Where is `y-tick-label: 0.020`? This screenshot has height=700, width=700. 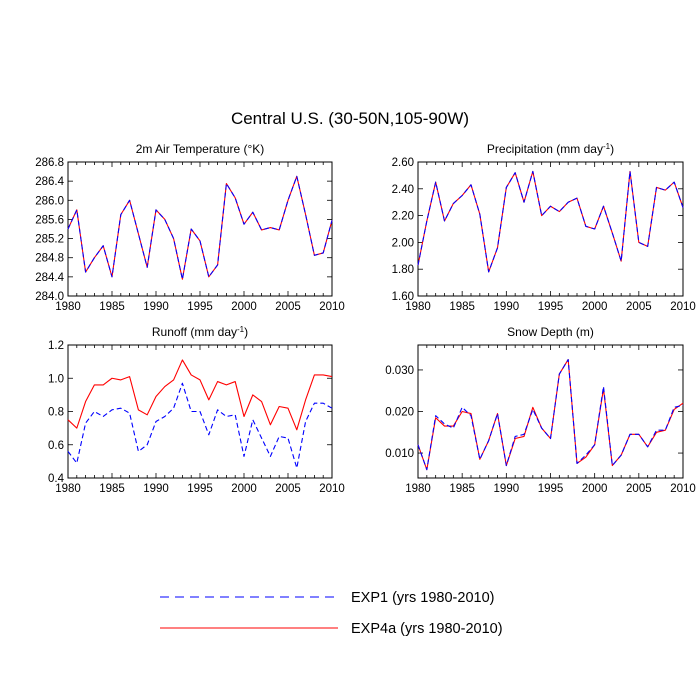
y-tick-label: 0.020 is located at coordinates (399, 413).